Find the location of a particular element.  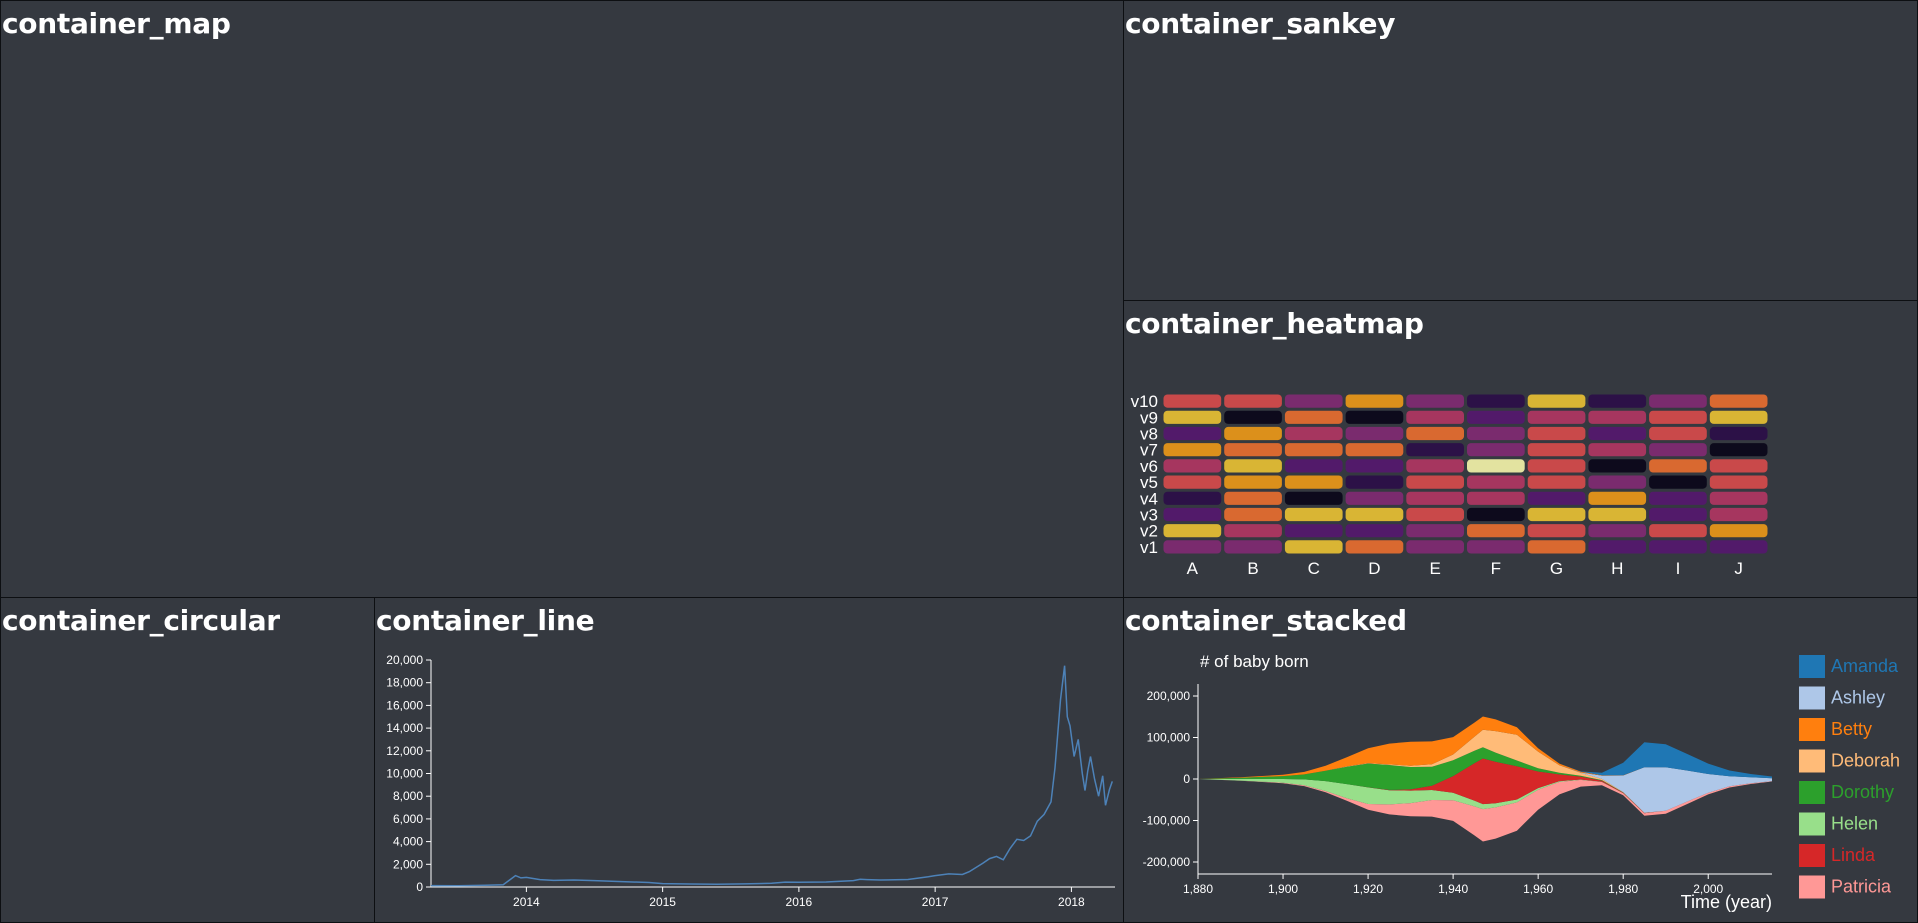

heatmap-row-label: v2 is located at coordinates (1149, 531).